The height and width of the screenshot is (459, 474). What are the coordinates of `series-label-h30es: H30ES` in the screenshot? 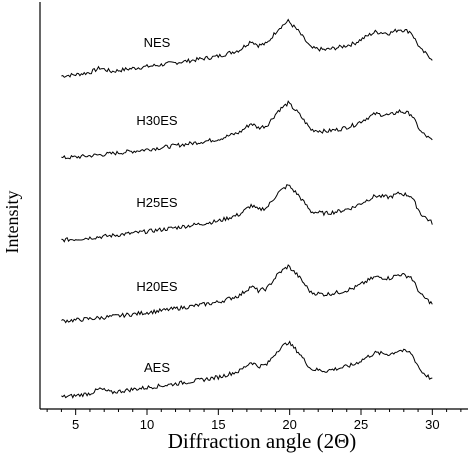 It's located at (157, 120).